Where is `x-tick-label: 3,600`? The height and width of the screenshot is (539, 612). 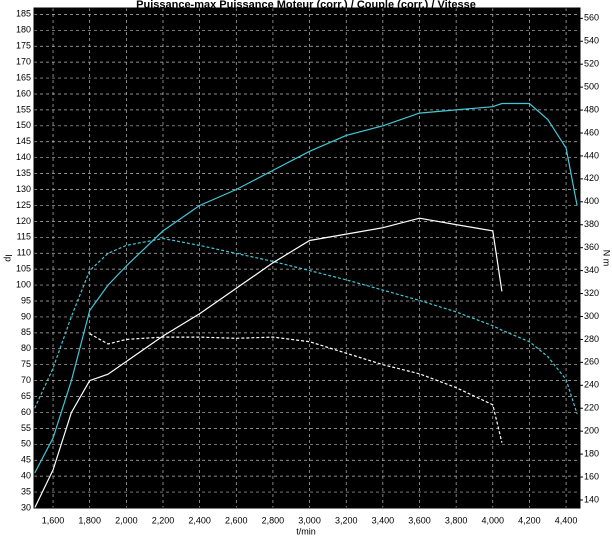
x-tick-label: 3,600 is located at coordinates (419, 520).